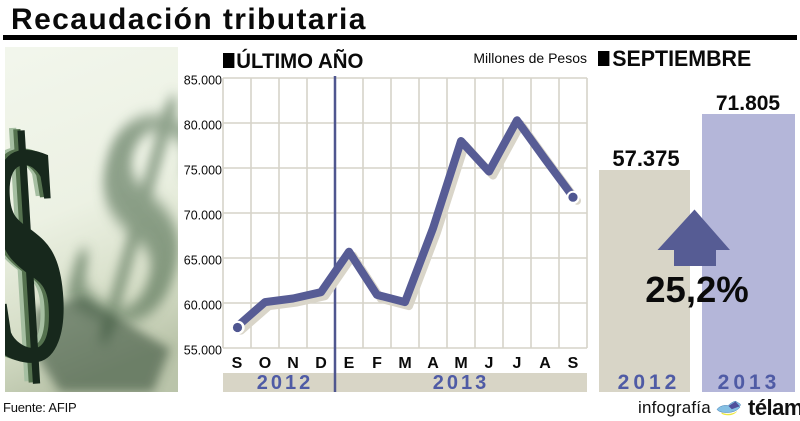  Describe the element at coordinates (203, 260) in the screenshot. I see `svg-text: 65.000` at that location.